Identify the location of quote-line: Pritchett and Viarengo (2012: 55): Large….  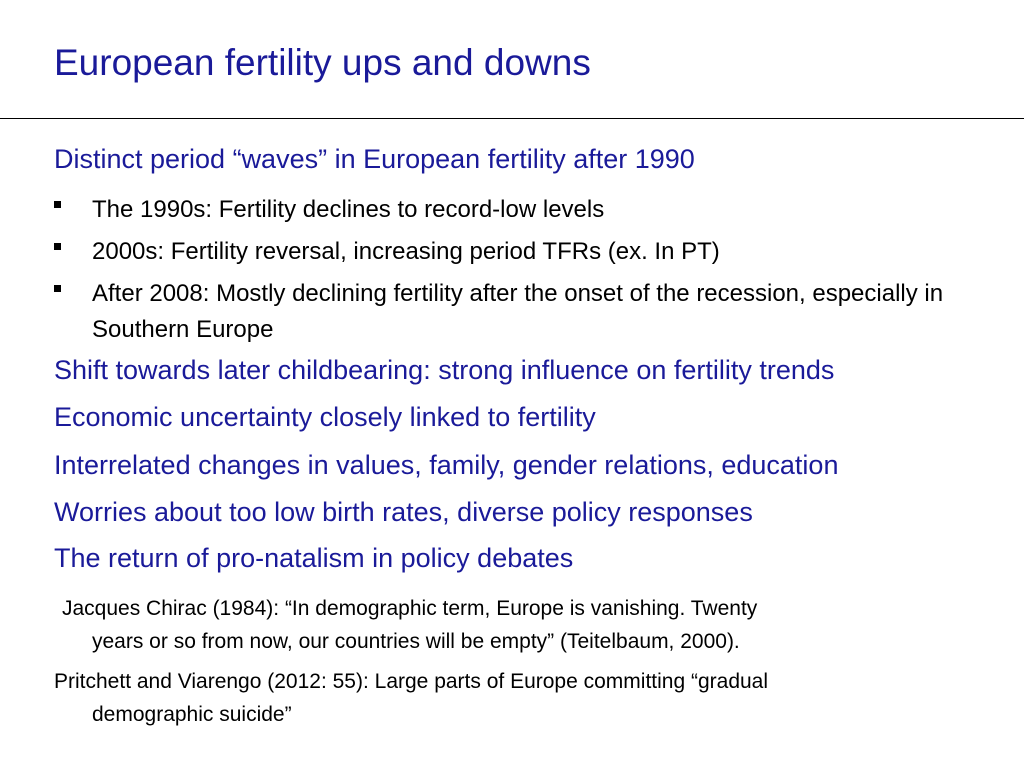
(411, 681).